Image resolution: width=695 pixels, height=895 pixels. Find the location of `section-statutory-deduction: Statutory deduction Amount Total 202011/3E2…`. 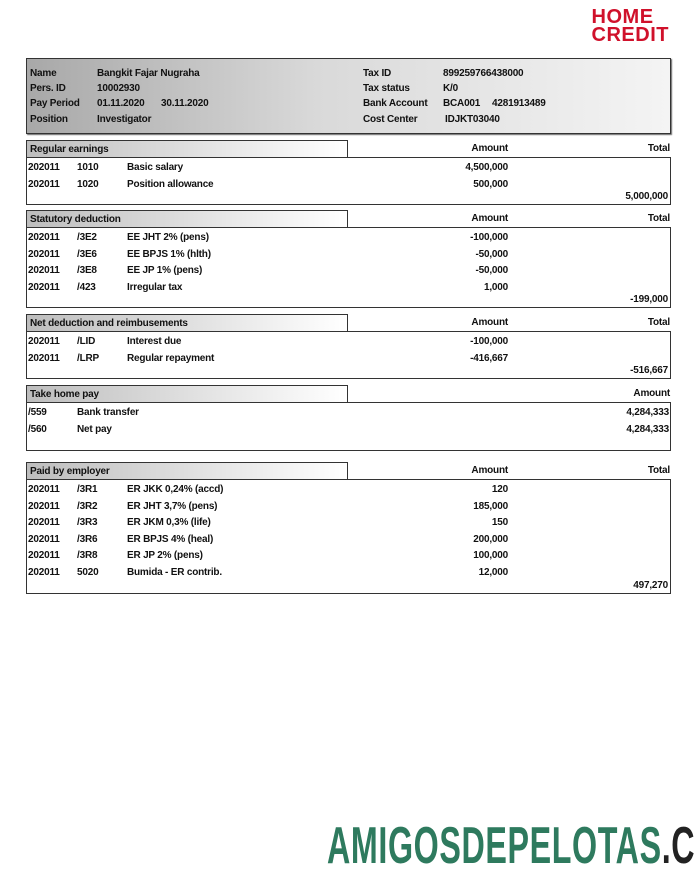

section-statutory-deduction: Statutory deduction Amount Total 202011/3E2… is located at coordinates (348, 259).